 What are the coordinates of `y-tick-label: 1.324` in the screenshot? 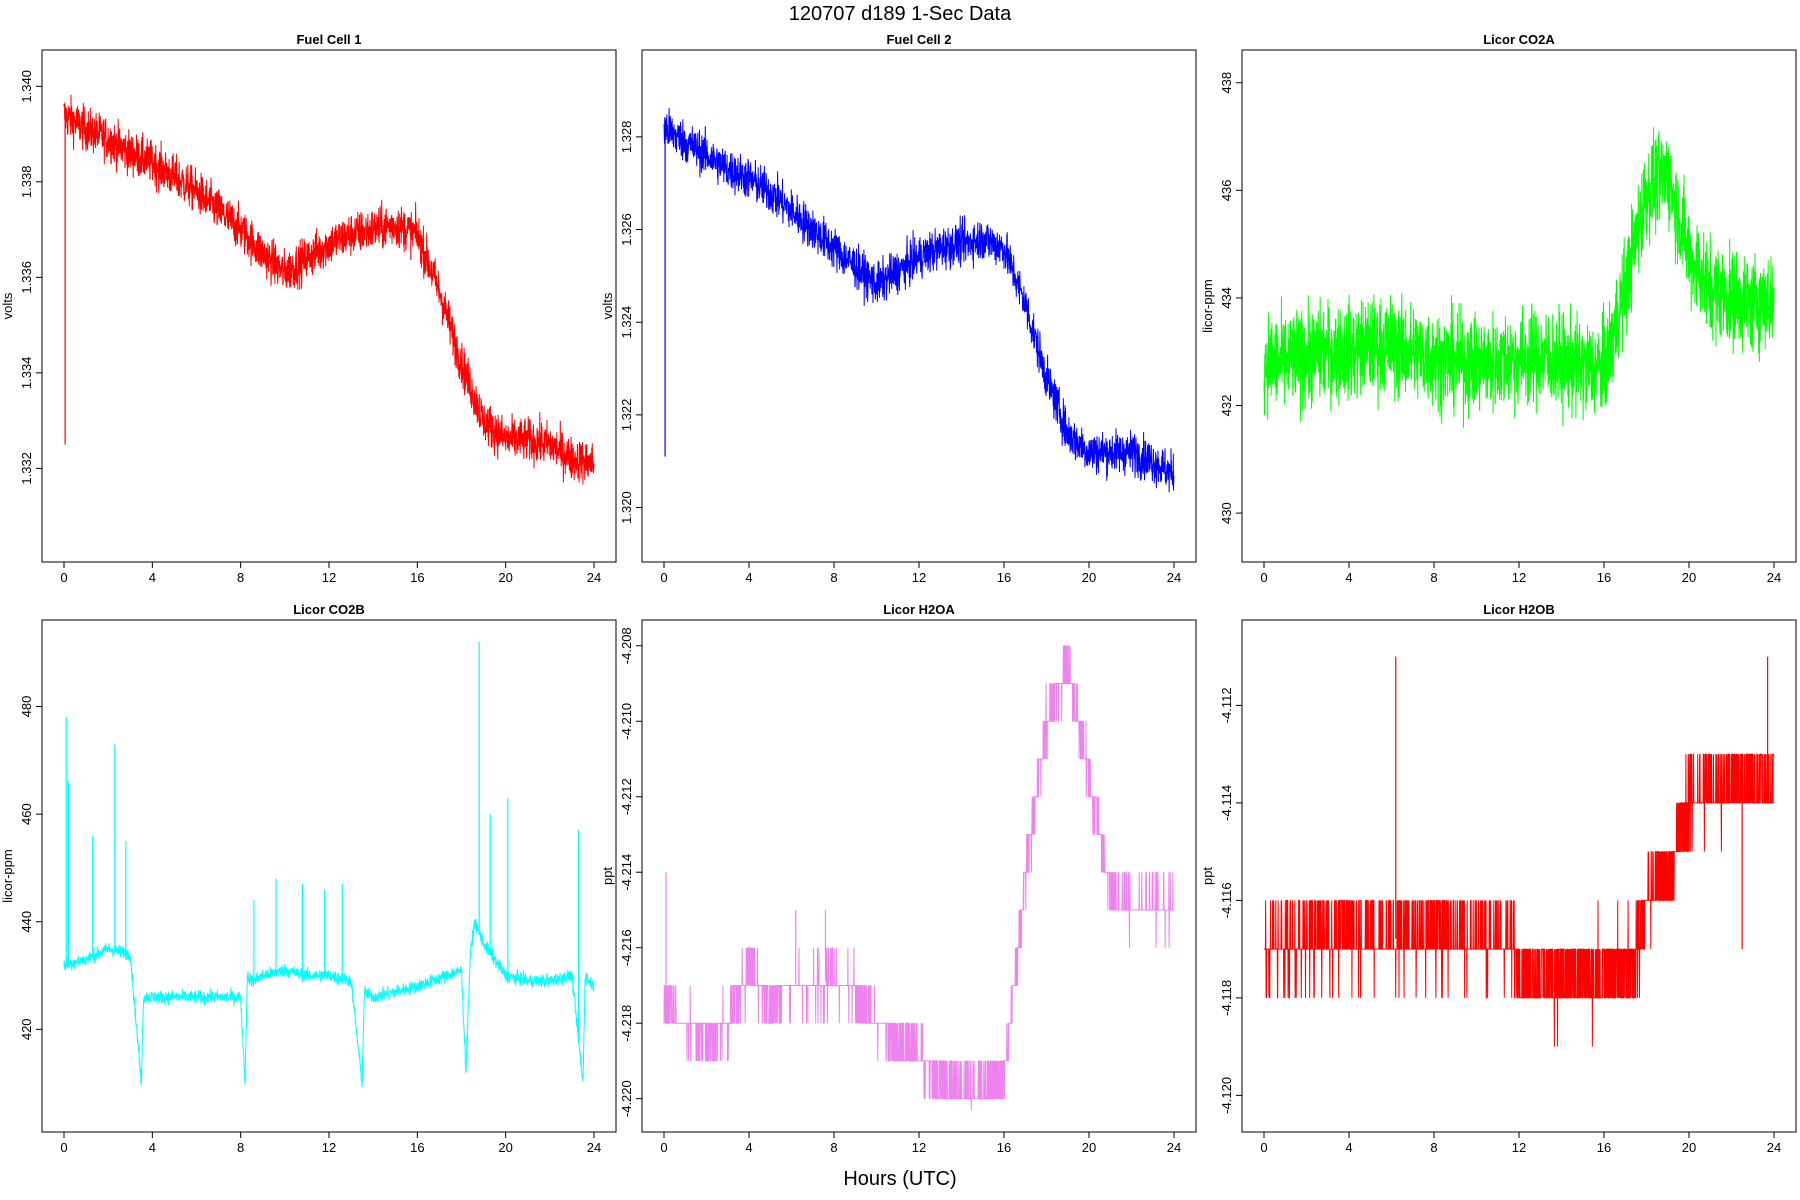 It's located at (626, 322).